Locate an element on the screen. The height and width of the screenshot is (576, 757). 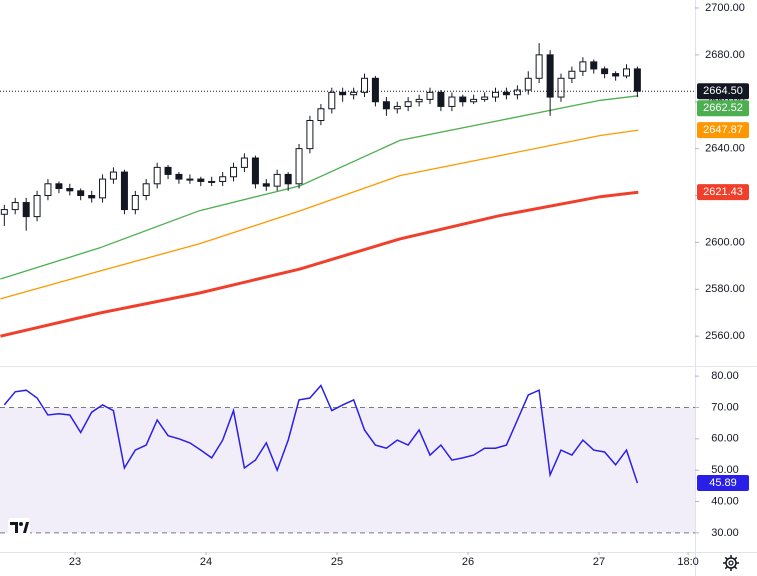
price-label: 2621.43 is located at coordinates (723, 192).